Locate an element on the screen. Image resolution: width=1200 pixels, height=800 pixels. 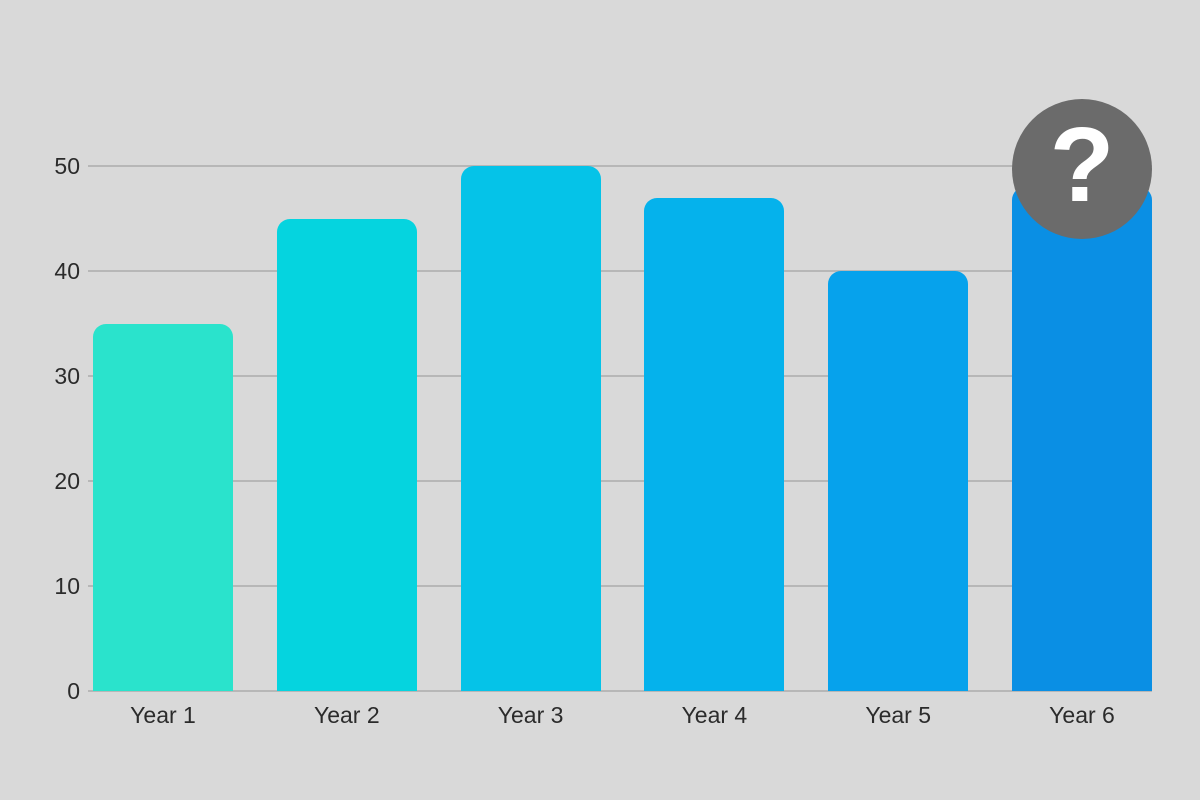
x-label-year-2: Year 2 is located at coordinates (346, 715).